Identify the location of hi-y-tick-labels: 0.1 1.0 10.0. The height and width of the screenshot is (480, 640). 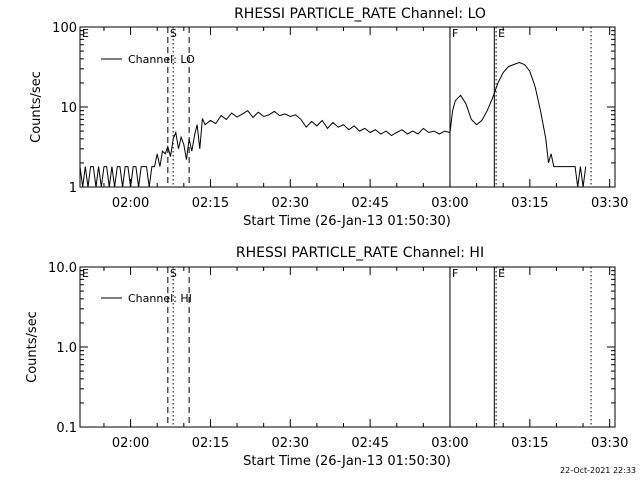
(62, 348).